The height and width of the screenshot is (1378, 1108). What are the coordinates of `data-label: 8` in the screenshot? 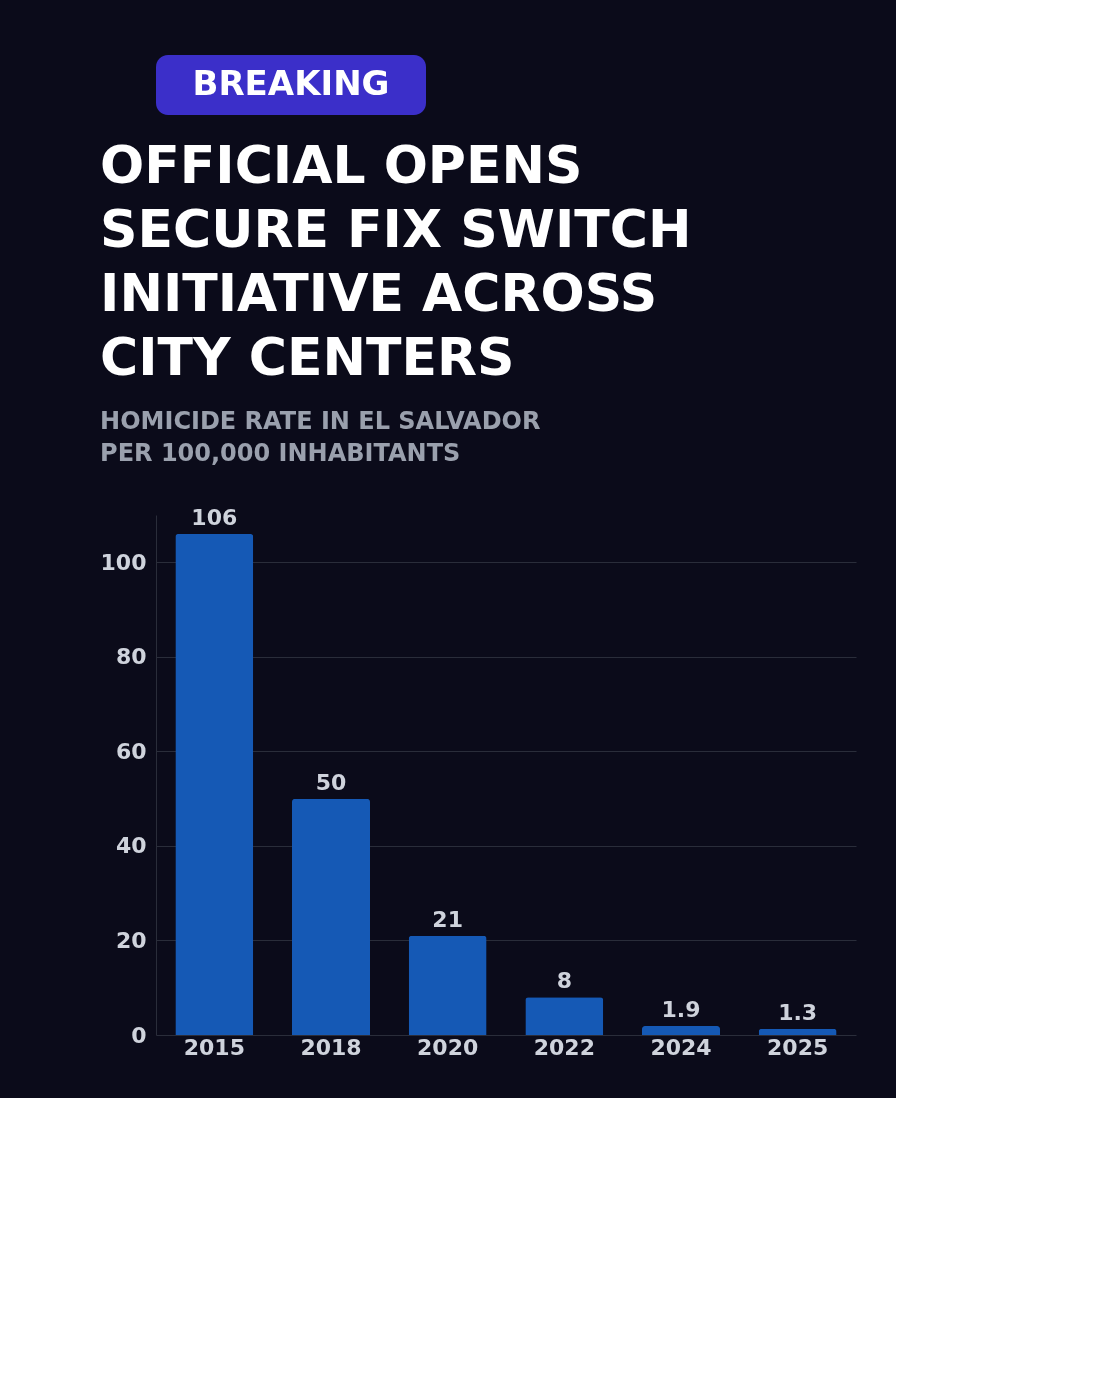 It's located at (564, 981).